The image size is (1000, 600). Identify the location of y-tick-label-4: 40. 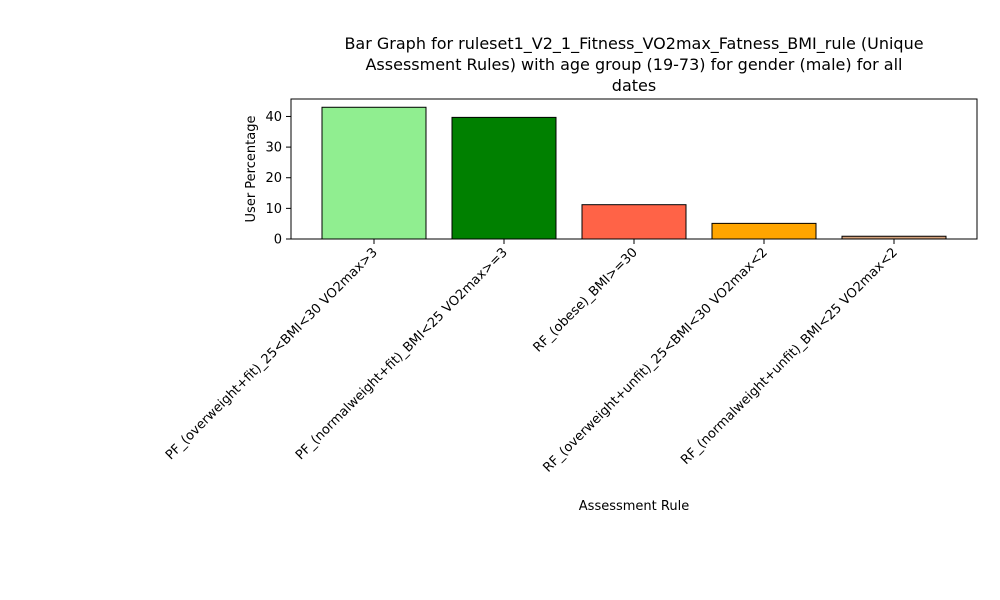
(273, 117).